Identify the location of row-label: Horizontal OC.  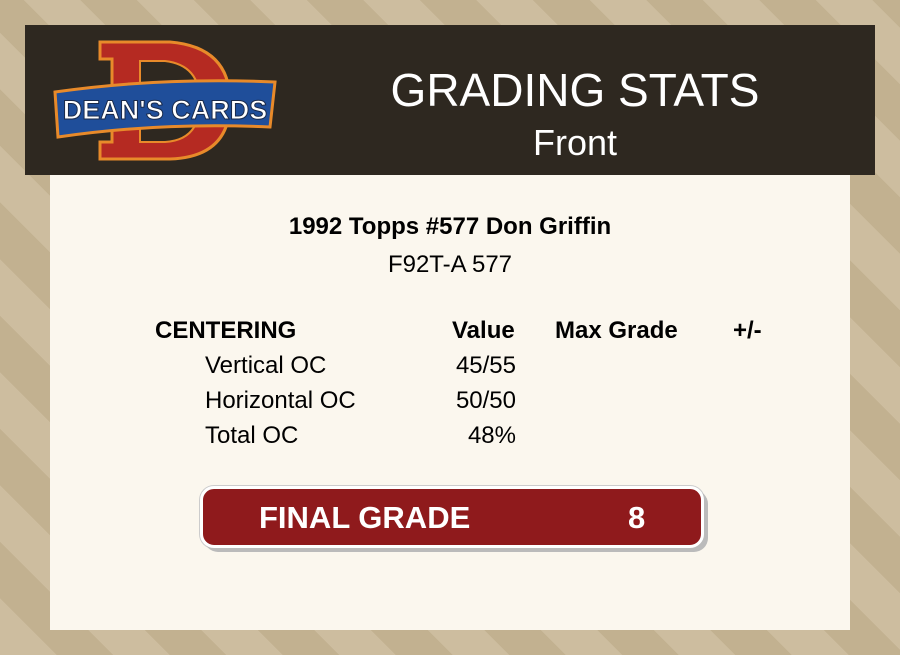
(280, 400).